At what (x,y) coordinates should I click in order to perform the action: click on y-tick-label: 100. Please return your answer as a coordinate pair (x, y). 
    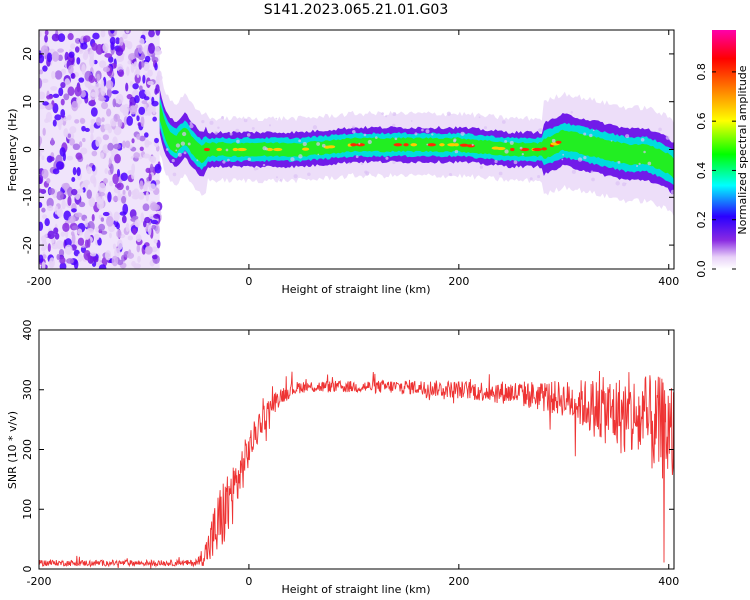
    Looking at the image, I should click on (27, 509).